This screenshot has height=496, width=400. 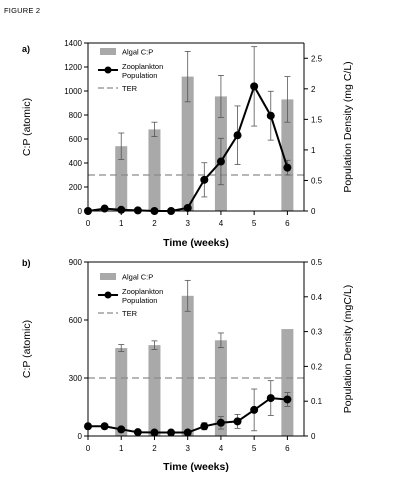 I want to click on left-tick-label: 800, so click(x=76, y=115).